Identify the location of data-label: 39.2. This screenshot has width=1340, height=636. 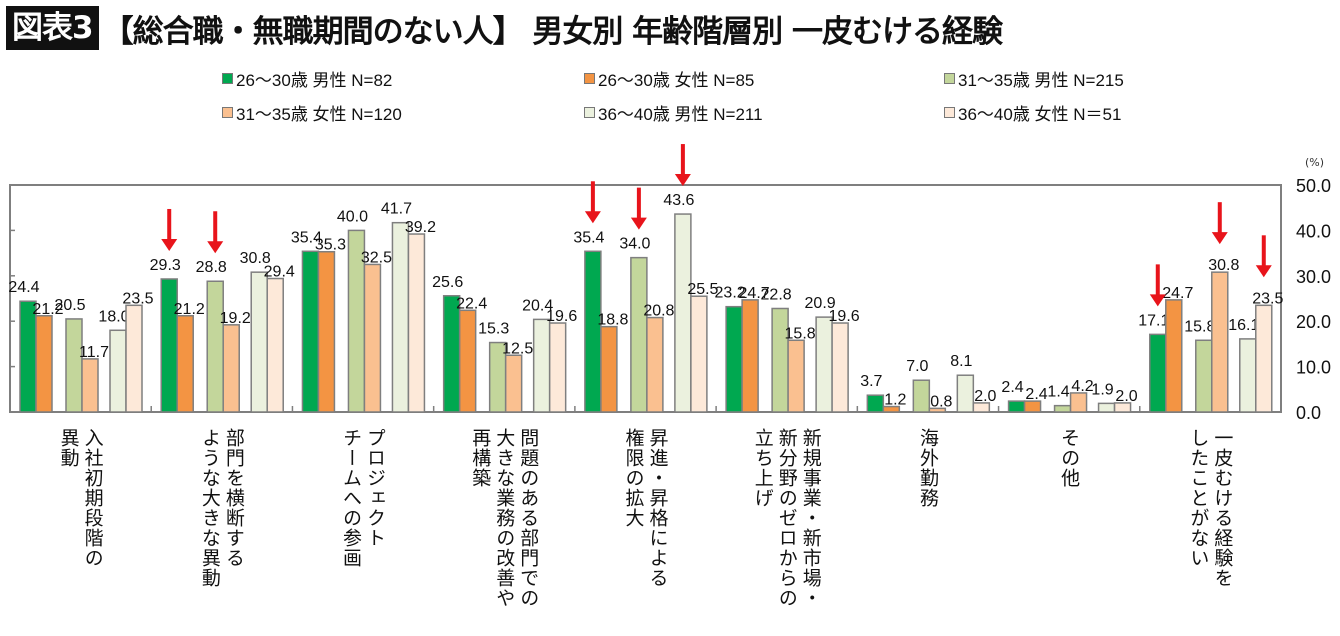
(420, 227).